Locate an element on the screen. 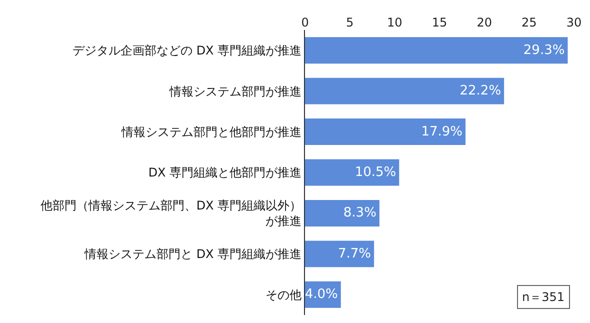  x-tick-label: 10 is located at coordinates (394, 23).